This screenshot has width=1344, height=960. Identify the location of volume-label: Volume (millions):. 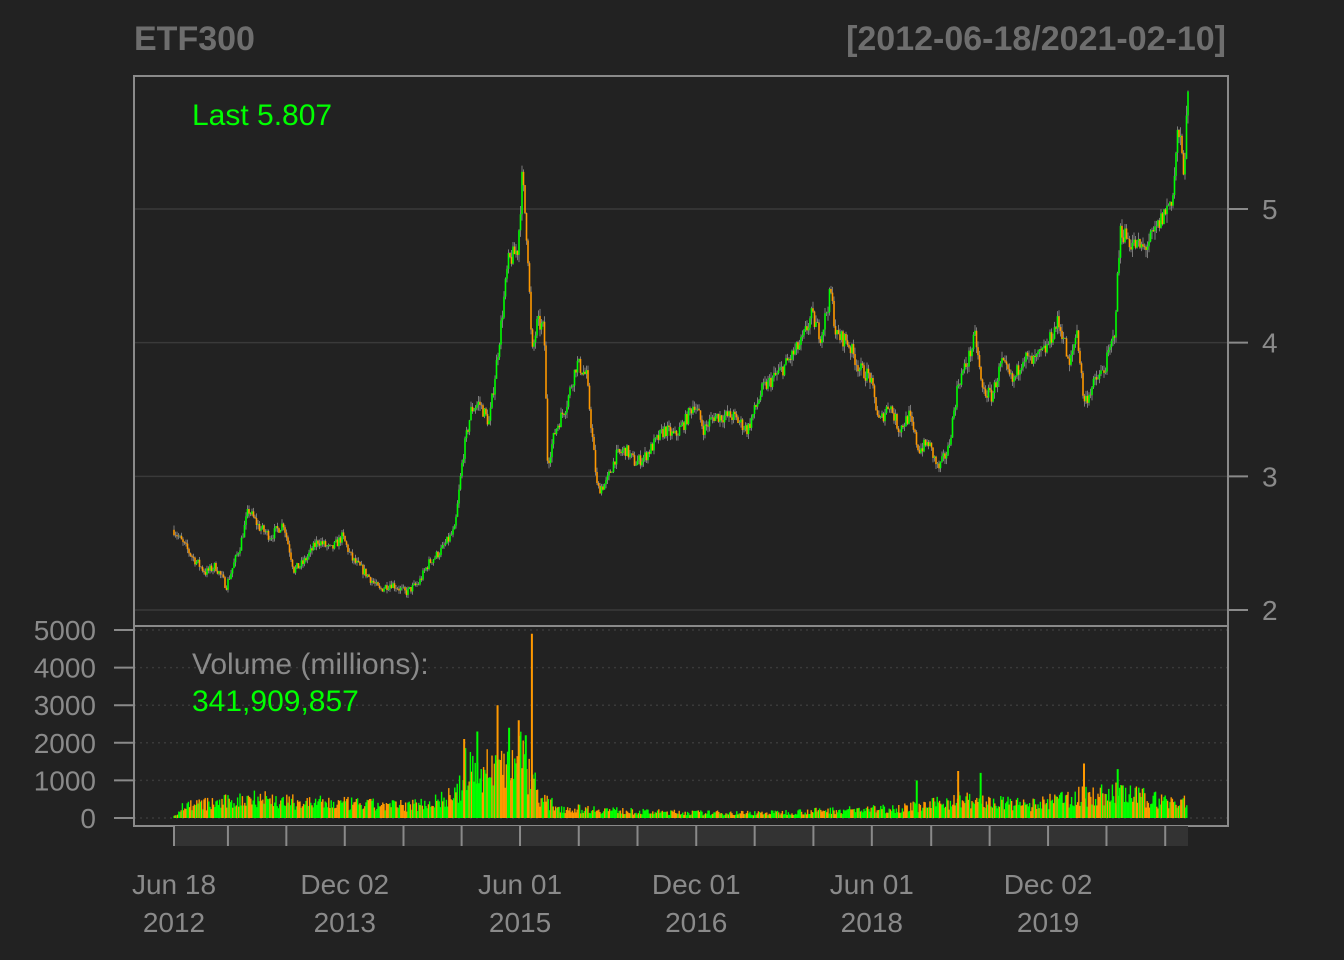
(310, 664).